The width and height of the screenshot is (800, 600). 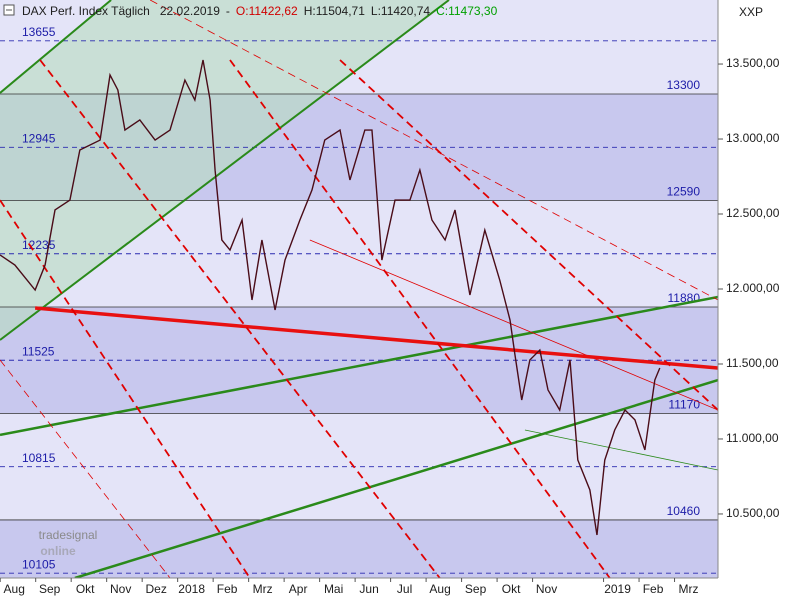 I want to click on quote-value: L:11420,74, so click(x=400, y=11).